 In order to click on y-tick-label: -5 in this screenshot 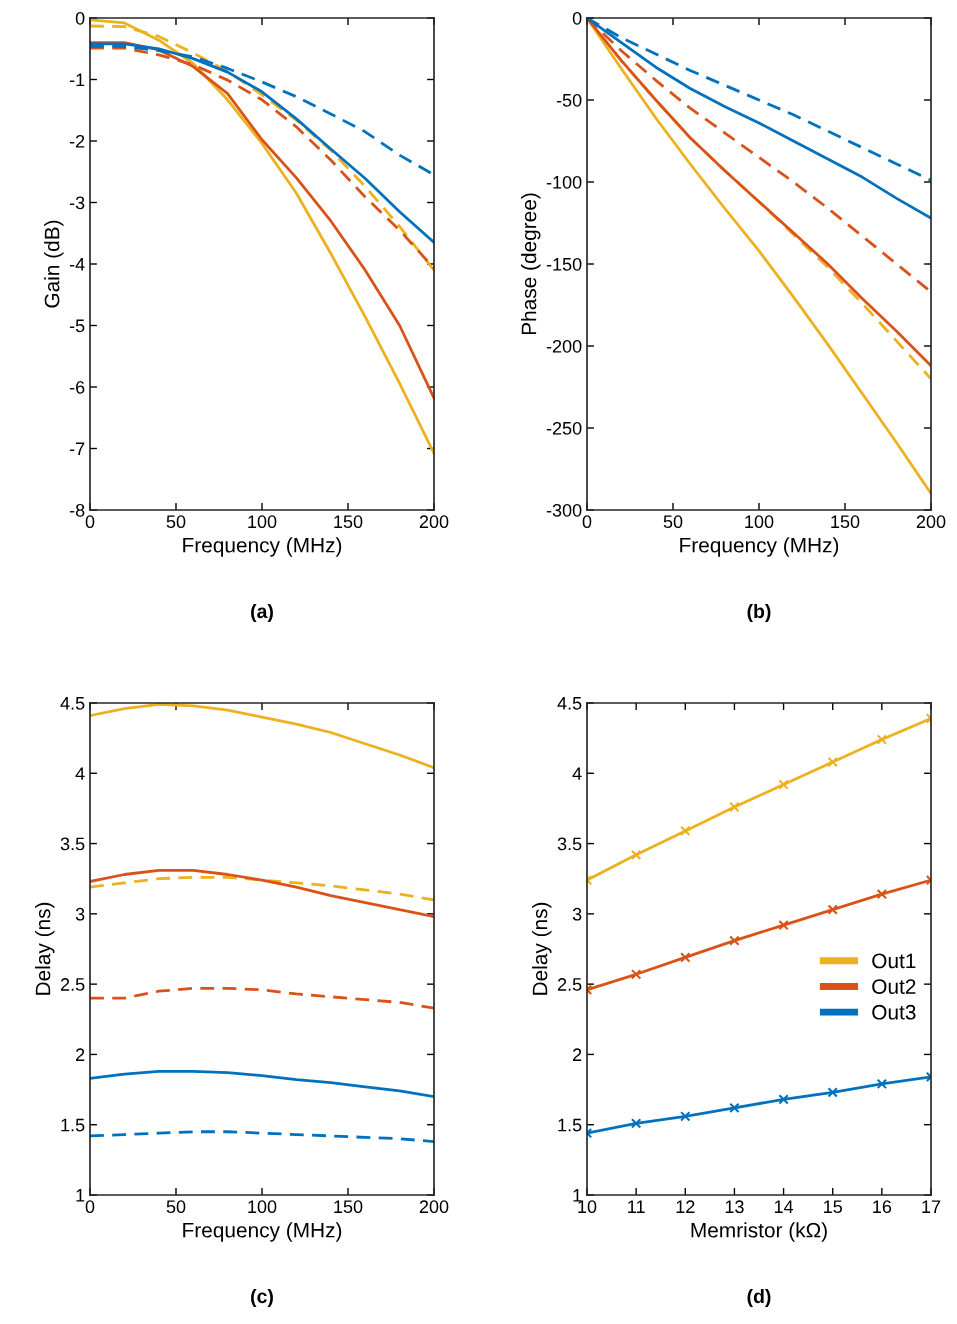, I will do `click(77, 326)`.